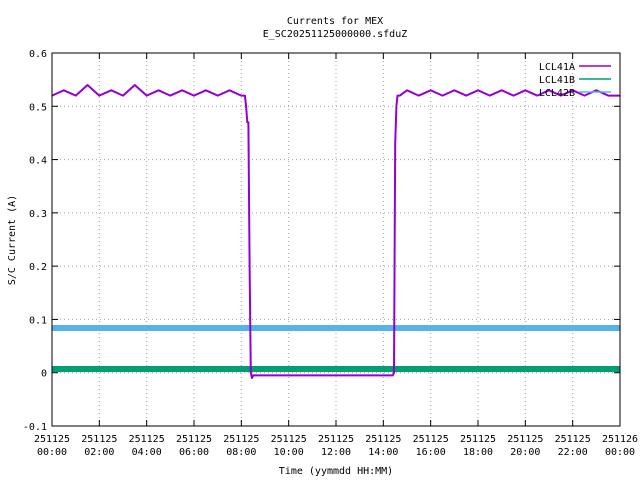 This screenshot has height=480, width=640. Describe the element at coordinates (557, 67) in the screenshot. I see `legend-label: LCL41A` at that location.